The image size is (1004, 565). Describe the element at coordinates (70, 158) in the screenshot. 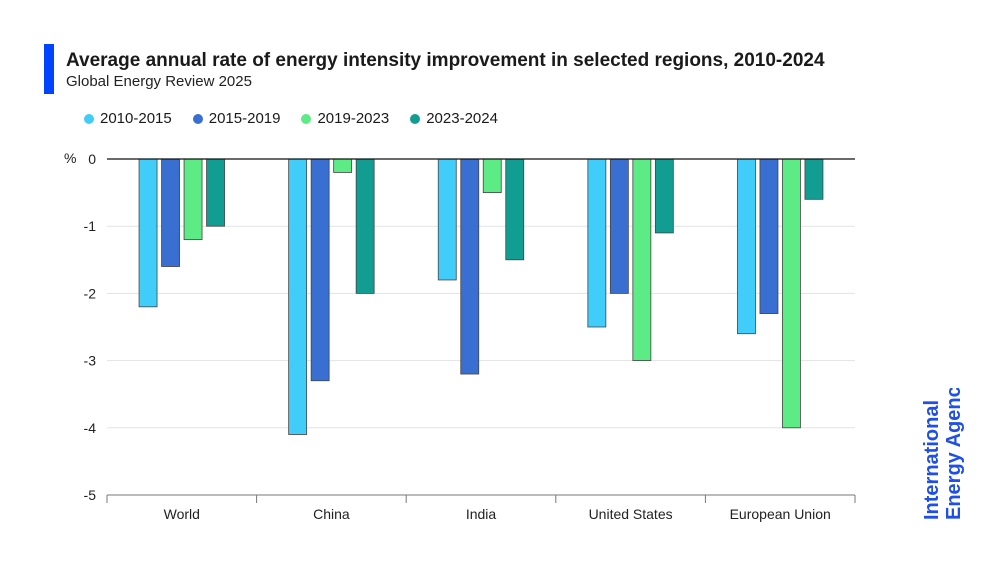

I see `y-axis-unit-label: %` at that location.